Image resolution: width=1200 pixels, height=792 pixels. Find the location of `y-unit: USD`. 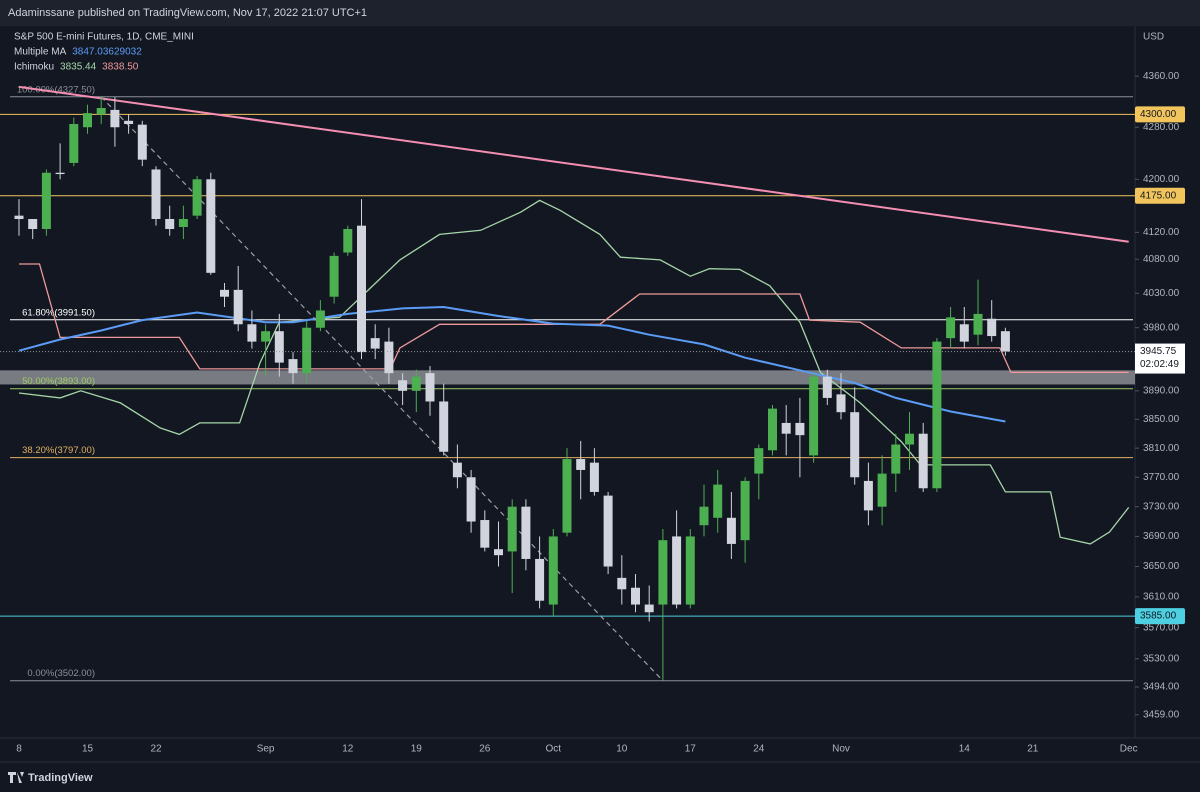

y-unit: USD is located at coordinates (1153, 37).